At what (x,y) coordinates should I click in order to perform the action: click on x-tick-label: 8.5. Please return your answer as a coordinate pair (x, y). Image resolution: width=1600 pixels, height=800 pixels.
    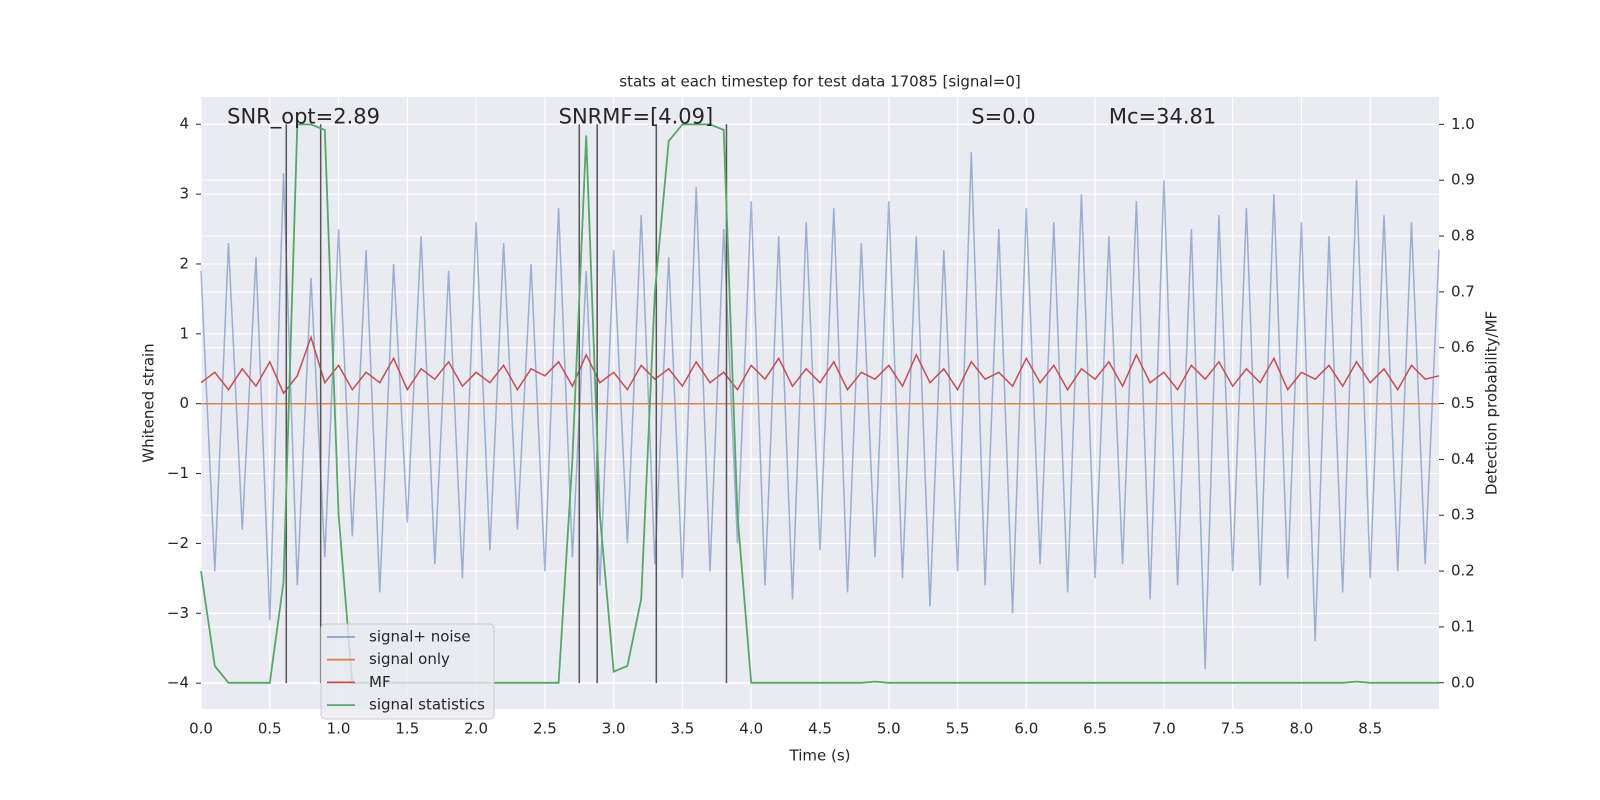
    Looking at the image, I should click on (1370, 729).